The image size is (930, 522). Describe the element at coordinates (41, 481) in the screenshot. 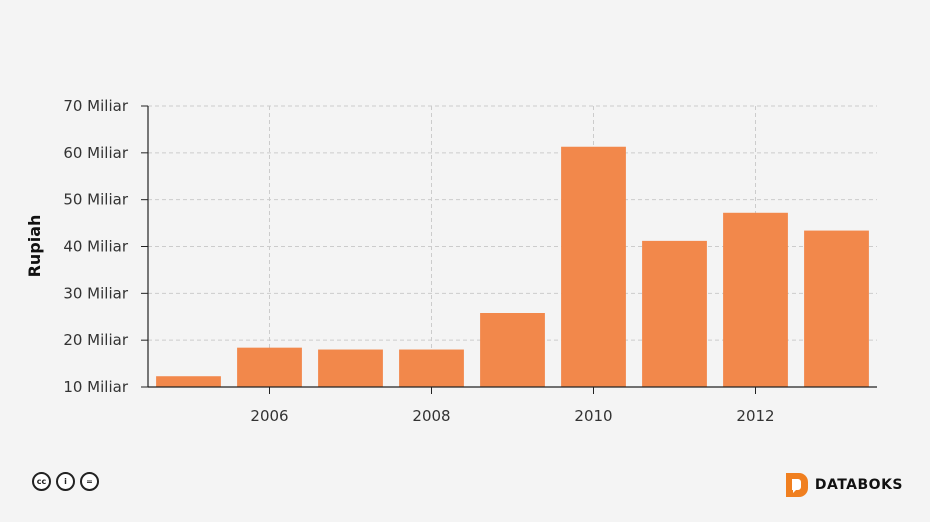

I see `cc-icon: cc` at that location.